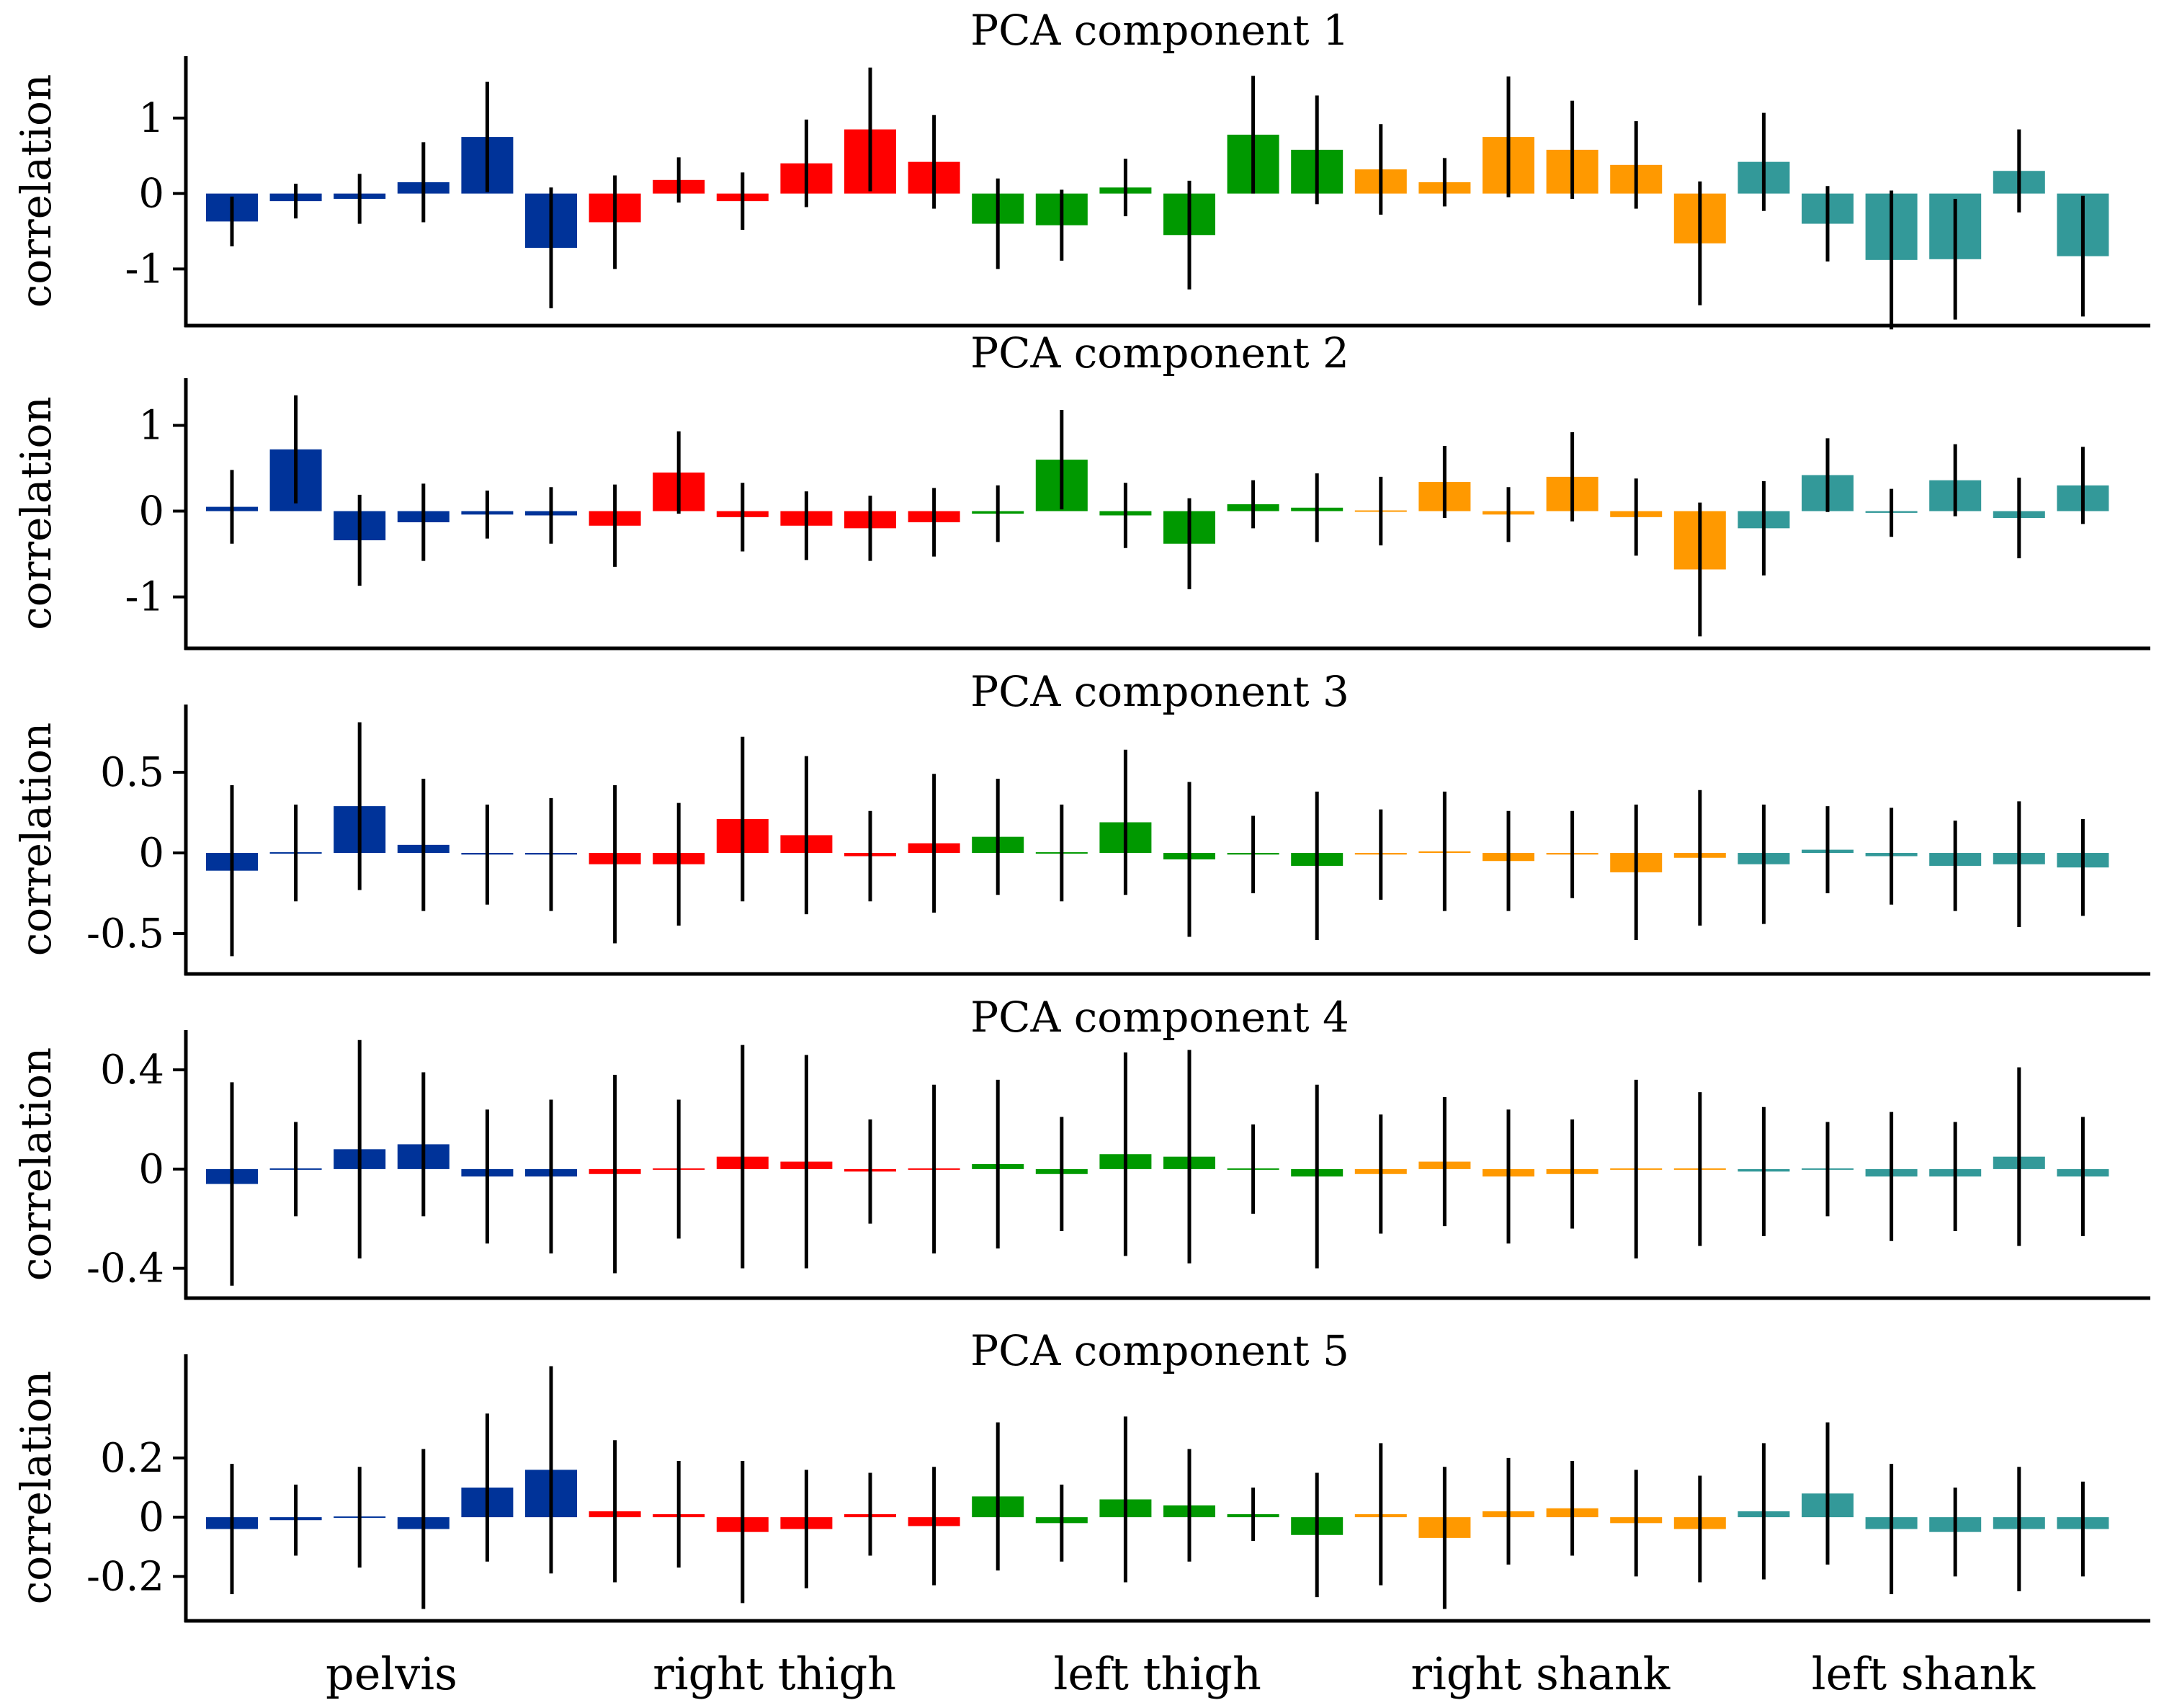 The height and width of the screenshot is (1708, 2164). I want to click on y-tick-label: 0.2, so click(132, 1458).